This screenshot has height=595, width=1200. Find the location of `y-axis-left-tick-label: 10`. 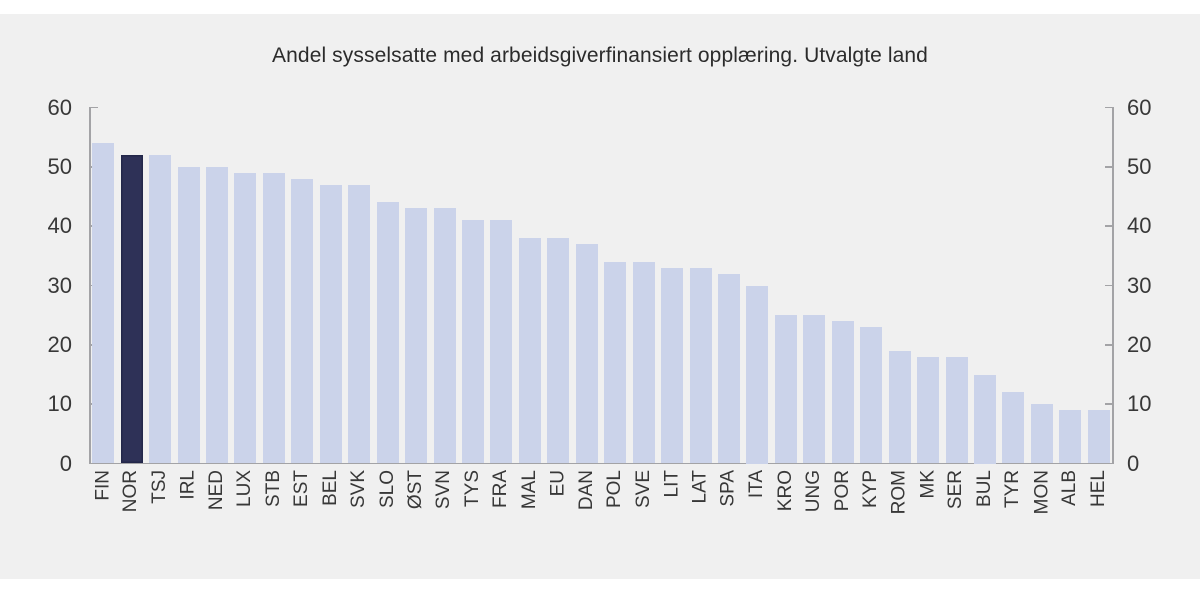

y-axis-left-tick-label: 10 is located at coordinates (59, 404).